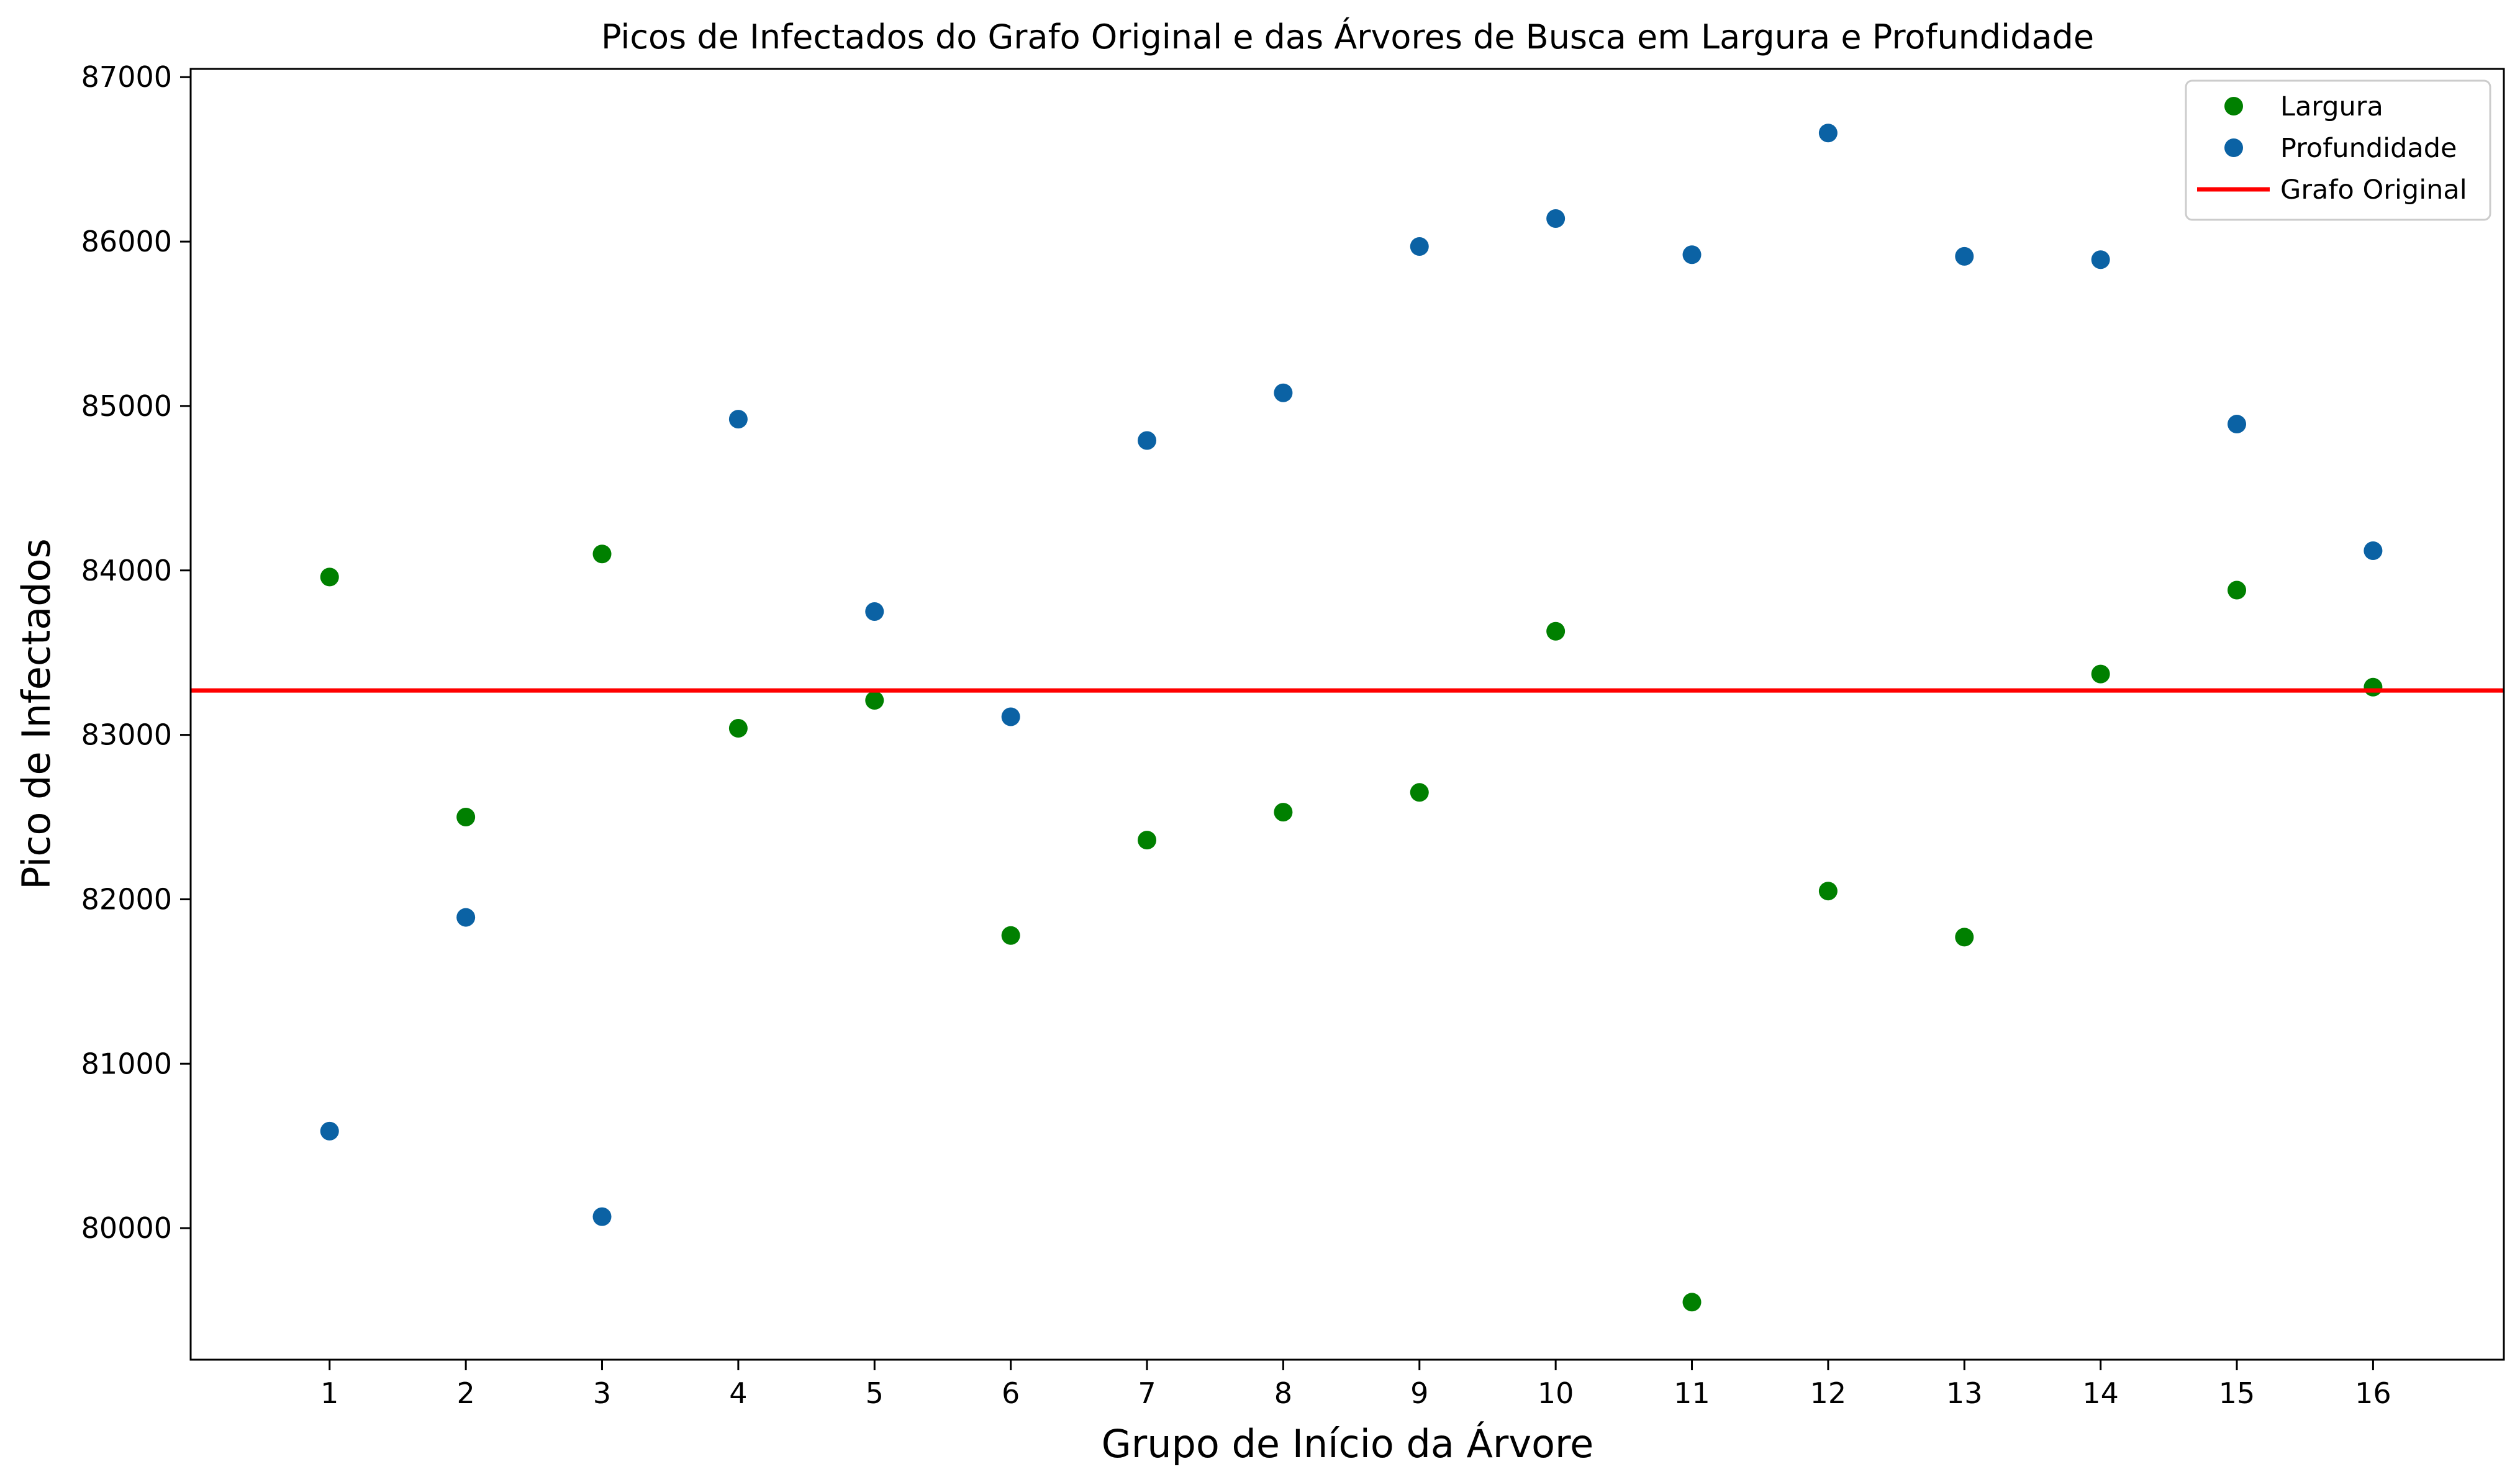 This screenshot has width=2520, height=1482. What do you see at coordinates (1829, 1393) in the screenshot?
I see `x-tick-label-12: 12` at bounding box center [1829, 1393].